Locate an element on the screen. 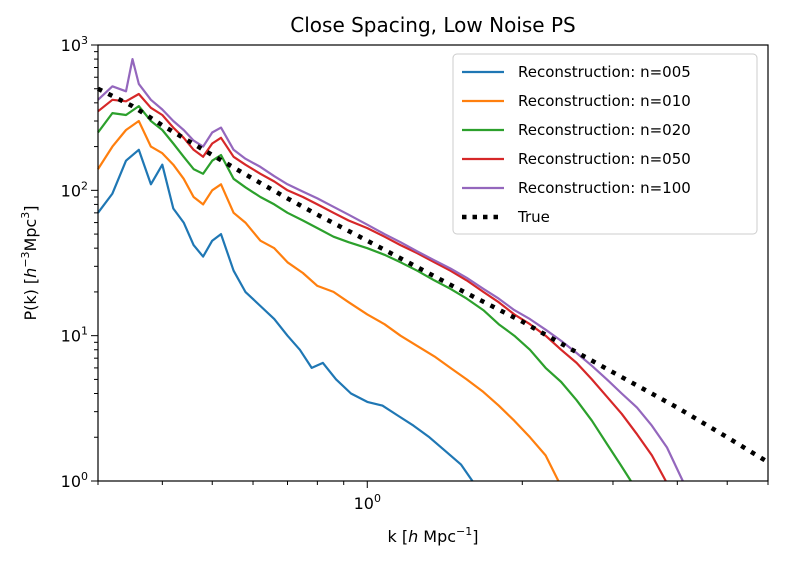 The width and height of the screenshot is (785, 564). legend-label-0: Reconstruction: n=005 is located at coordinates (604, 72).